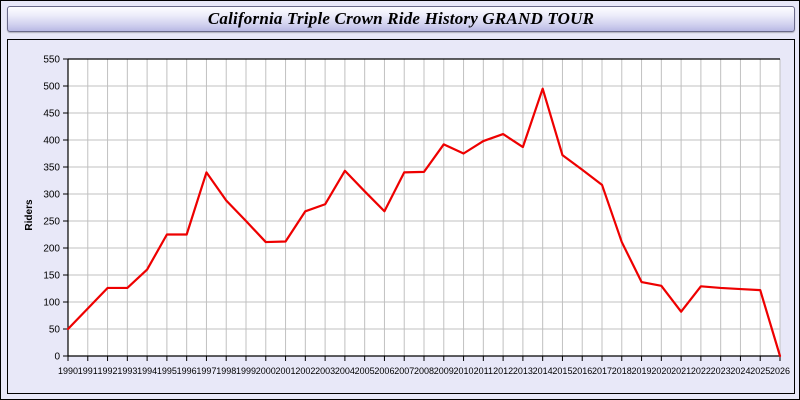 This screenshot has width=800, height=400. Describe the element at coordinates (780, 371) in the screenshot. I see `x-tick-label: 2026` at that location.